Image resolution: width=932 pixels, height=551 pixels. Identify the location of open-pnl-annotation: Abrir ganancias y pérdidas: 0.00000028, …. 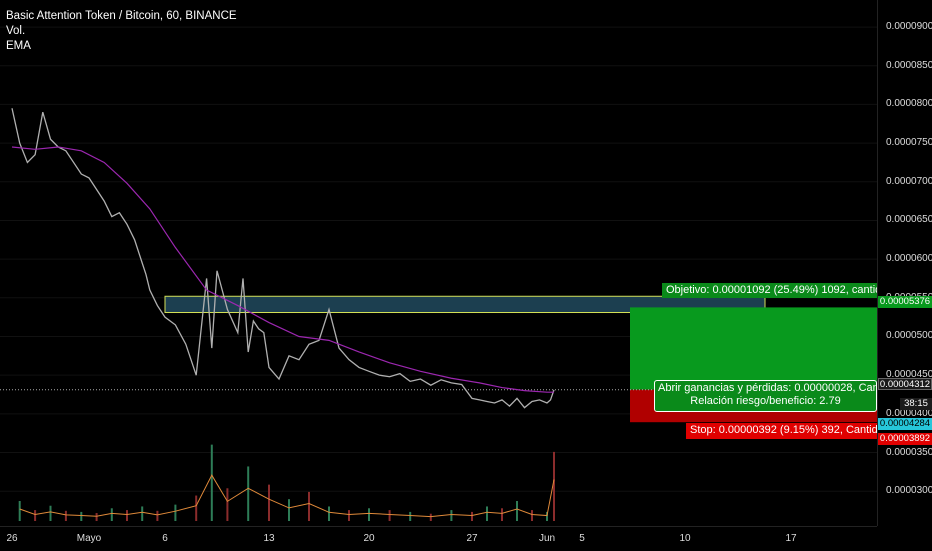
(765, 396).